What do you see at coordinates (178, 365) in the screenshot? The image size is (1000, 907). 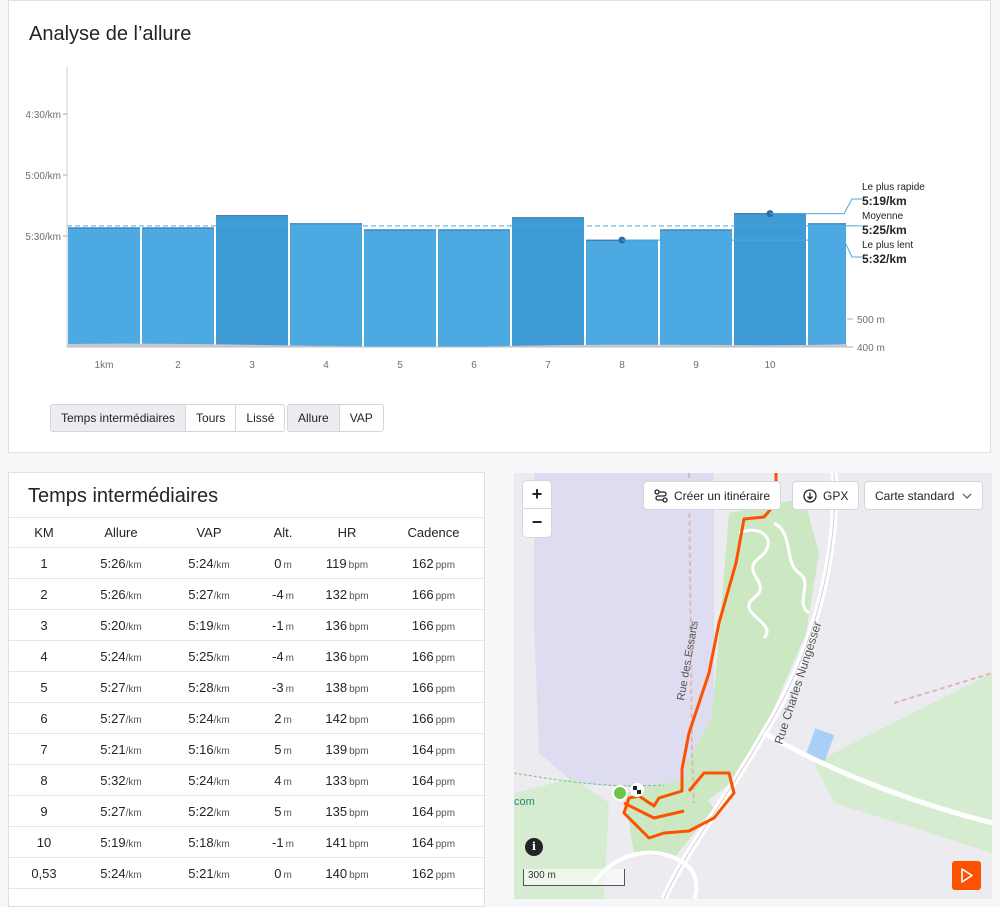 I see `x-tick-label-1: 2` at bounding box center [178, 365].